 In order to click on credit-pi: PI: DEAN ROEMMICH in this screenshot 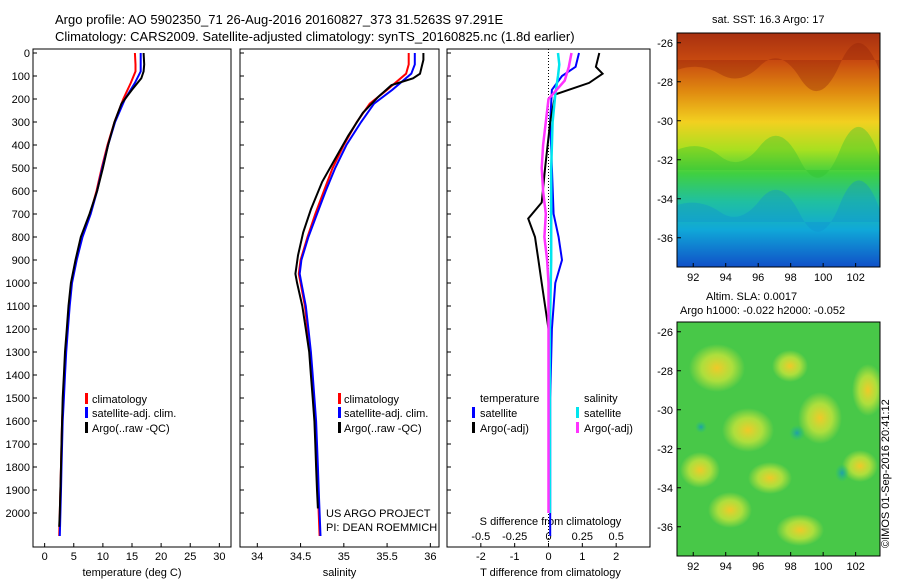, I will do `click(381, 528)`.